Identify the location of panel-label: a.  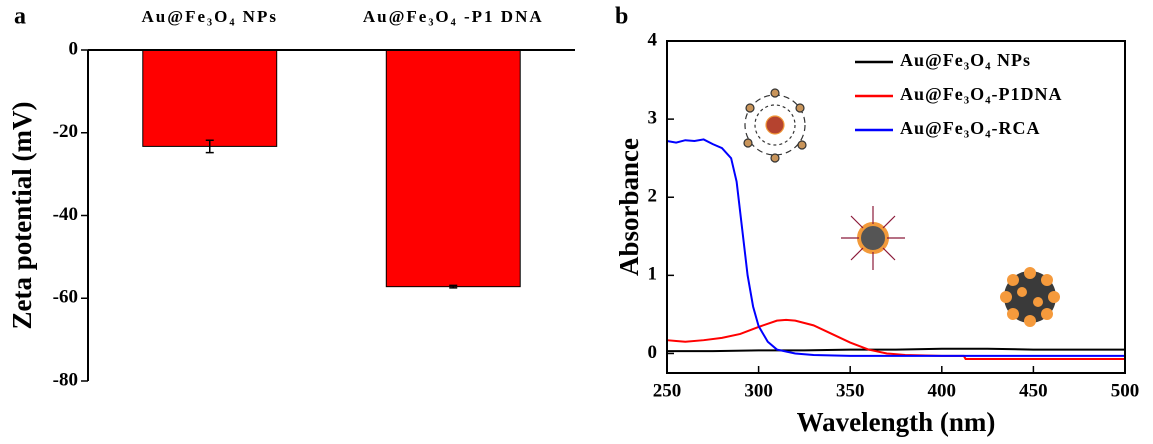
(20, 17).